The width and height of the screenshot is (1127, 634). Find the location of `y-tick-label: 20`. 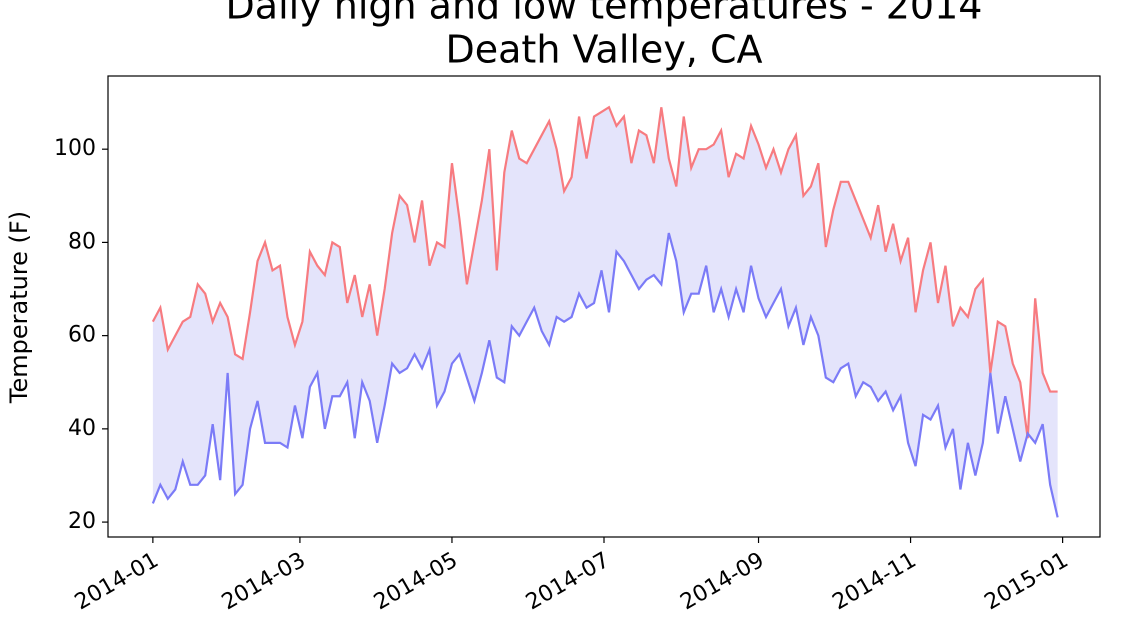

y-tick-label: 20 is located at coordinates (82, 521).